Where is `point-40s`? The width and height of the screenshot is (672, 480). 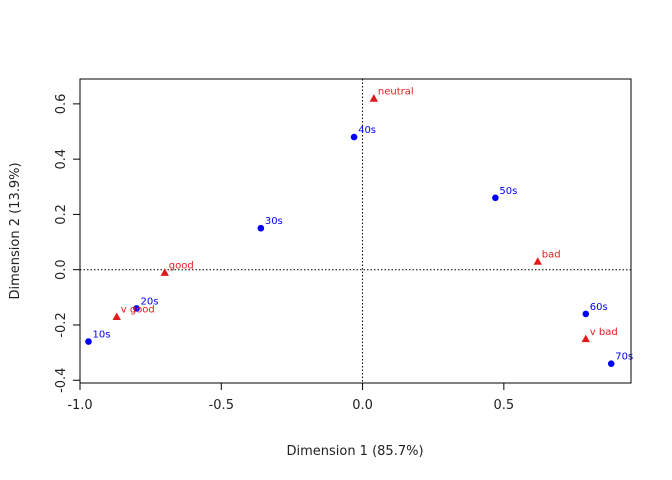
point-40s is located at coordinates (354, 137).